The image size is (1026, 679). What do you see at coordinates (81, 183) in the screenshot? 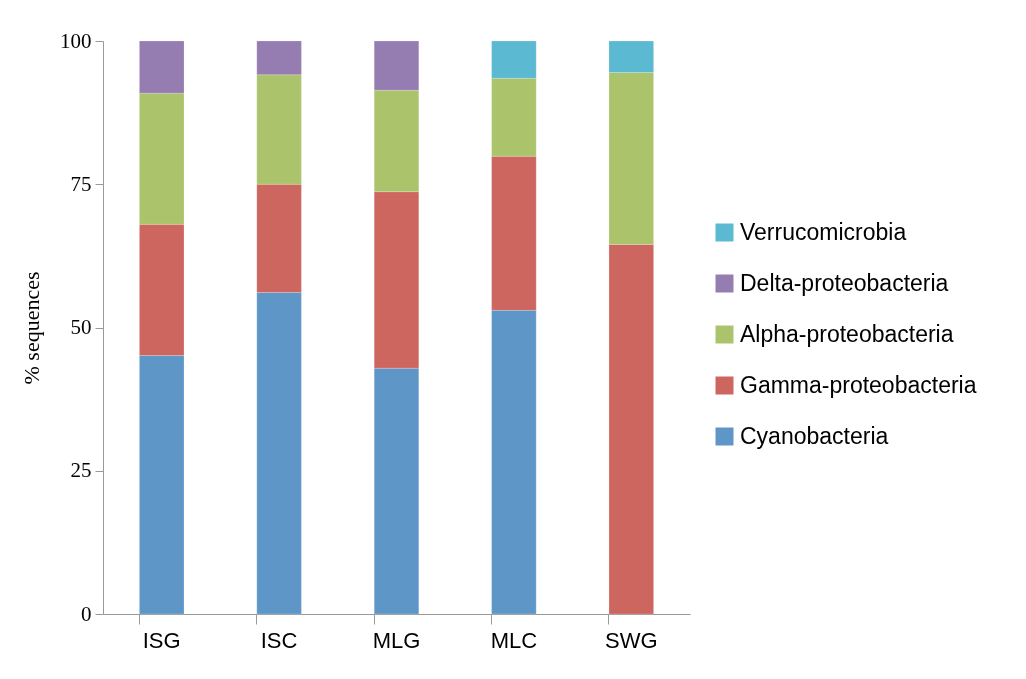
I see `y-tick-label: 75` at bounding box center [81, 183].